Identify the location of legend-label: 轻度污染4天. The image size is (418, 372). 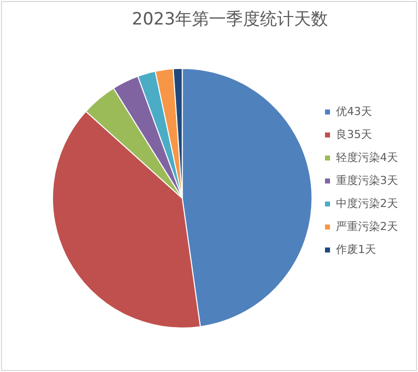
(367, 157).